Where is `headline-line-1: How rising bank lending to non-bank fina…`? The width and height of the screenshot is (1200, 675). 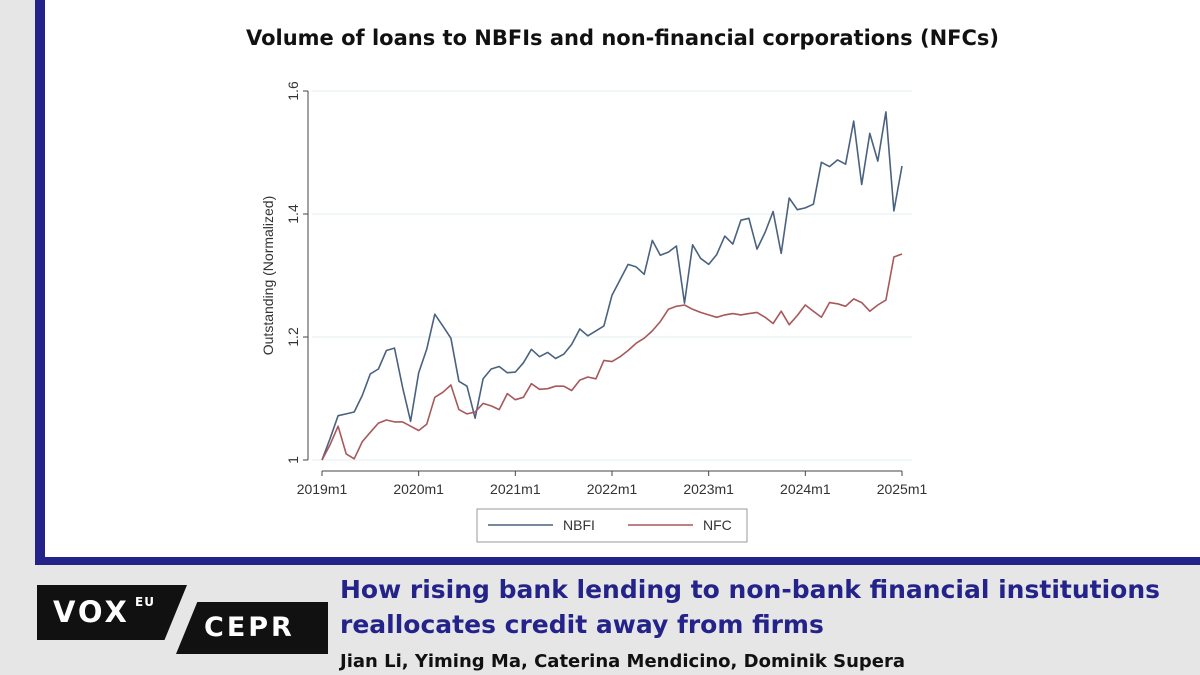 headline-line-1: How rising bank lending to non-bank fina… is located at coordinates (750, 589).